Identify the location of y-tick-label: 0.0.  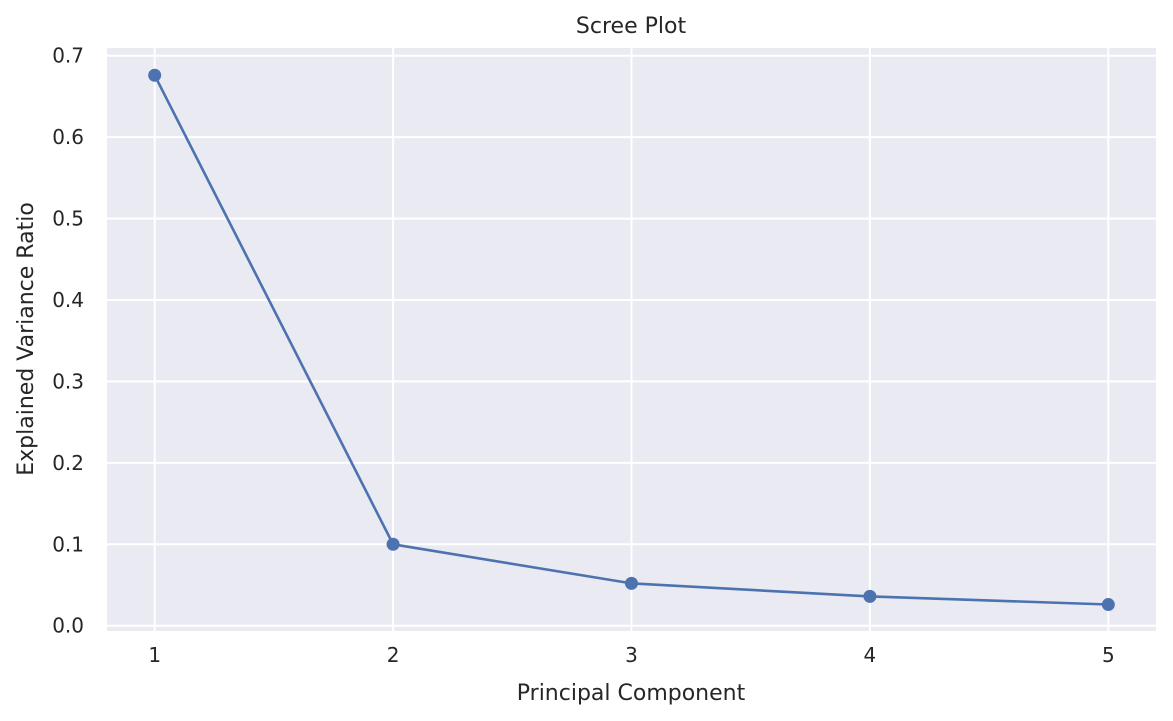
(68, 626).